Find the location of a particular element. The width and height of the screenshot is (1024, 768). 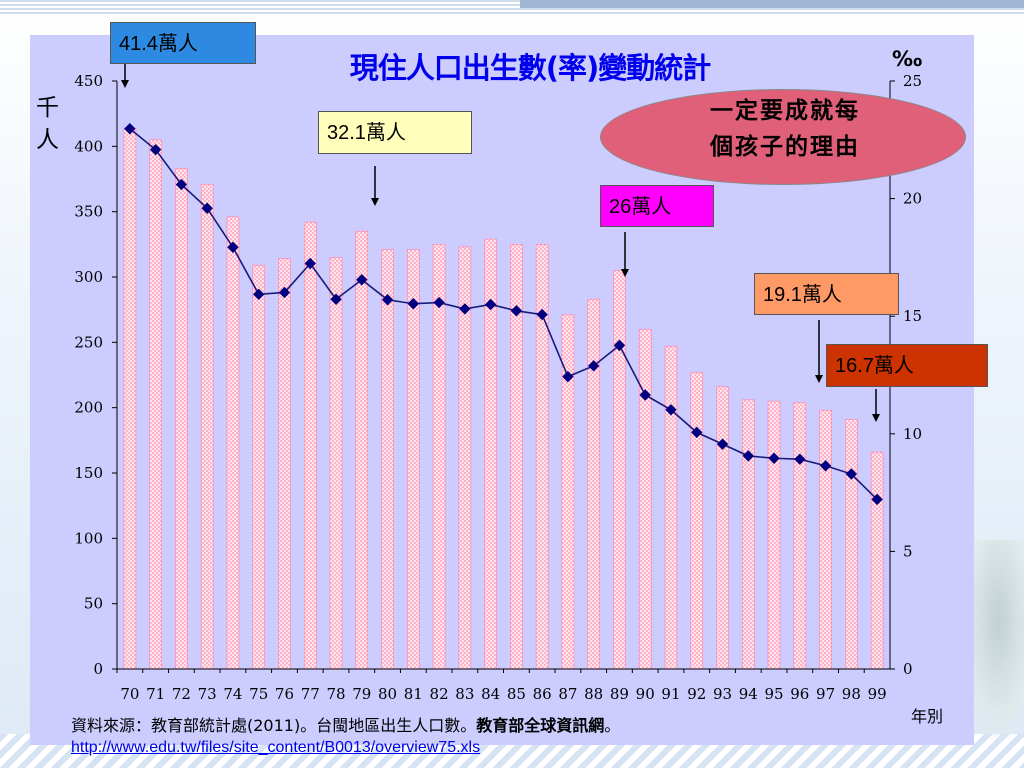

y-left-tick-250: 250 is located at coordinates (88, 342).